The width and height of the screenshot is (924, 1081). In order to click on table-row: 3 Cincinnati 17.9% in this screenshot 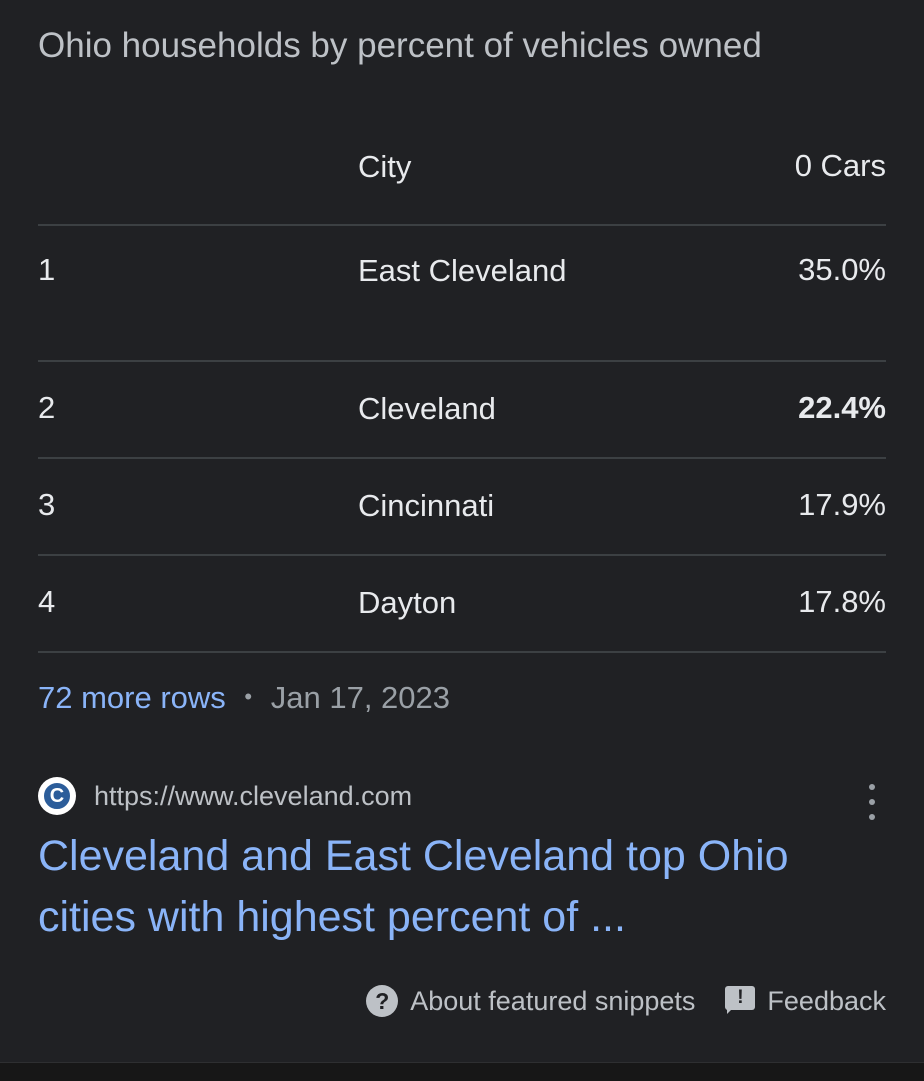, I will do `click(462, 507)`.